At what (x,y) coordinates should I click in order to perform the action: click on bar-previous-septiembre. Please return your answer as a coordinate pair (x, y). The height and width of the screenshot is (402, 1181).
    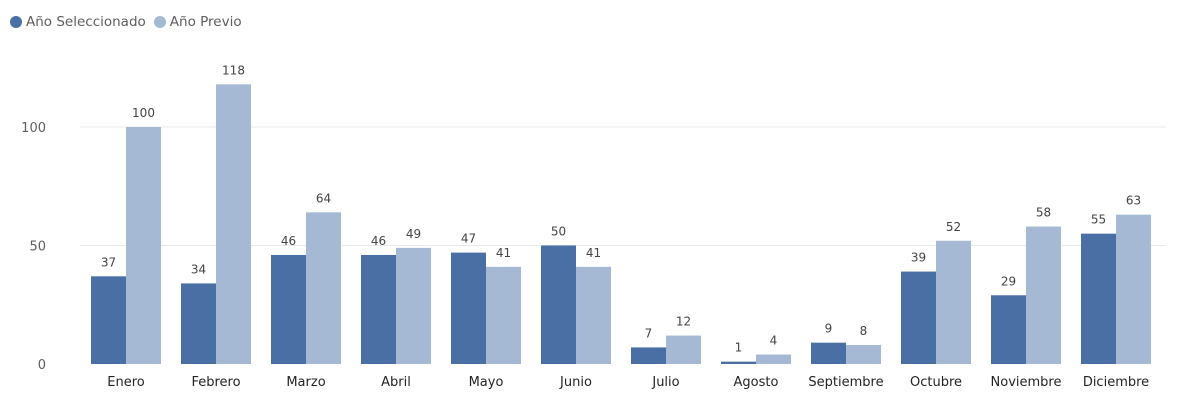
    Looking at the image, I should click on (863, 354).